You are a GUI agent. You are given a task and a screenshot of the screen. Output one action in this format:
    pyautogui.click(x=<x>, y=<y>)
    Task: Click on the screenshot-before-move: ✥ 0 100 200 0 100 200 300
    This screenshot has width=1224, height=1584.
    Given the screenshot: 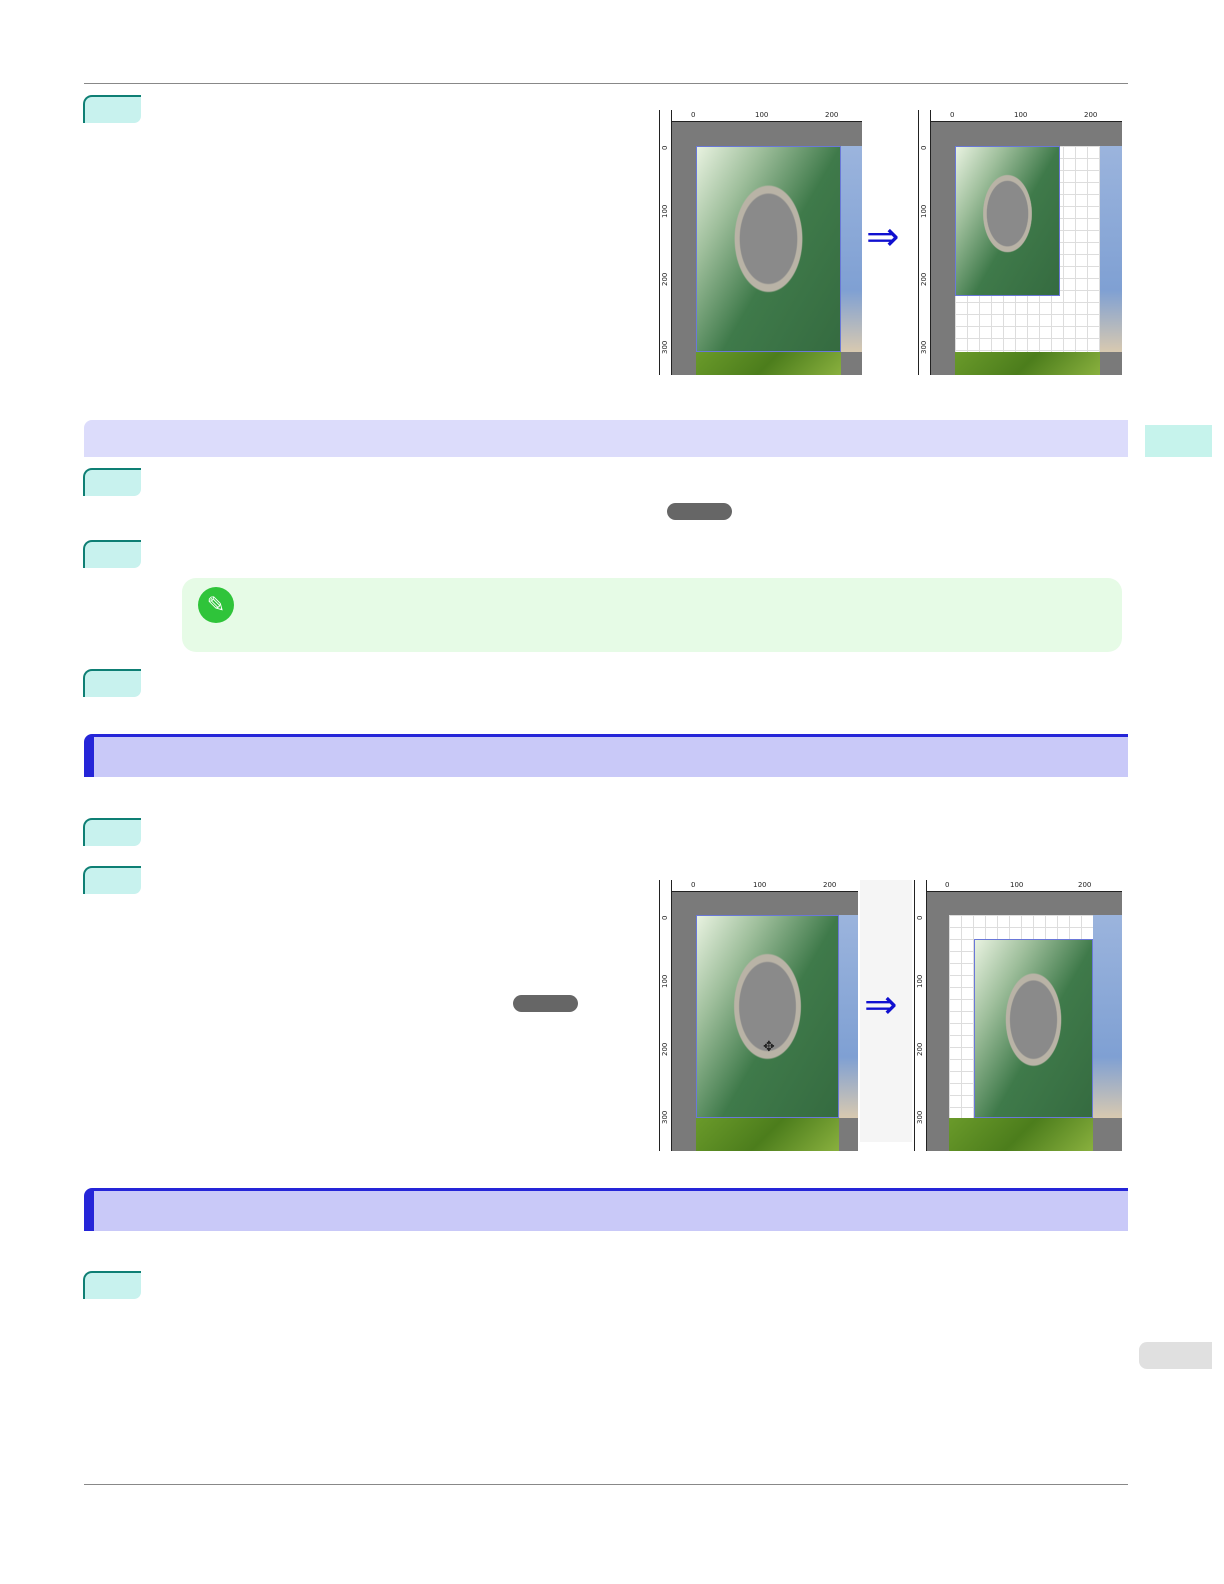 What is the action you would take?
    pyautogui.click(x=758, y=1015)
    